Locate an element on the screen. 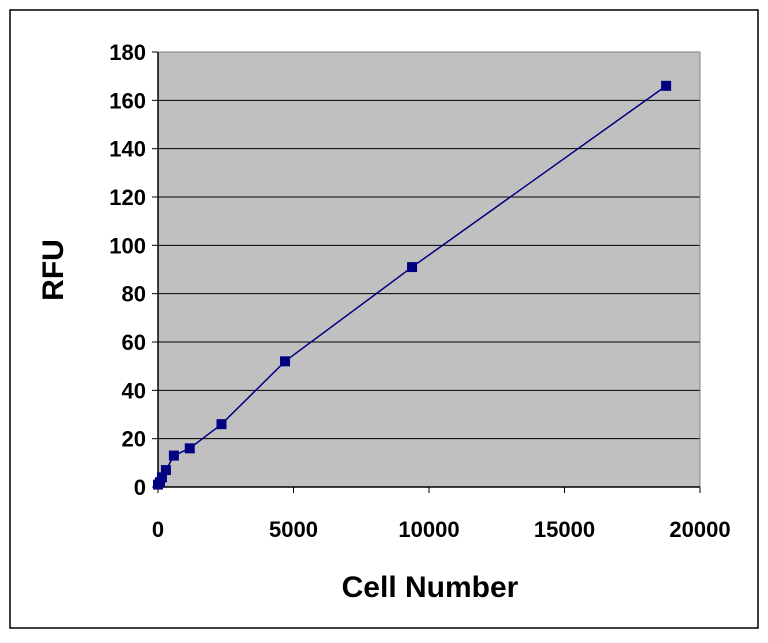 The height and width of the screenshot is (643, 768). x-tick-label: 20000 is located at coordinates (699, 529).